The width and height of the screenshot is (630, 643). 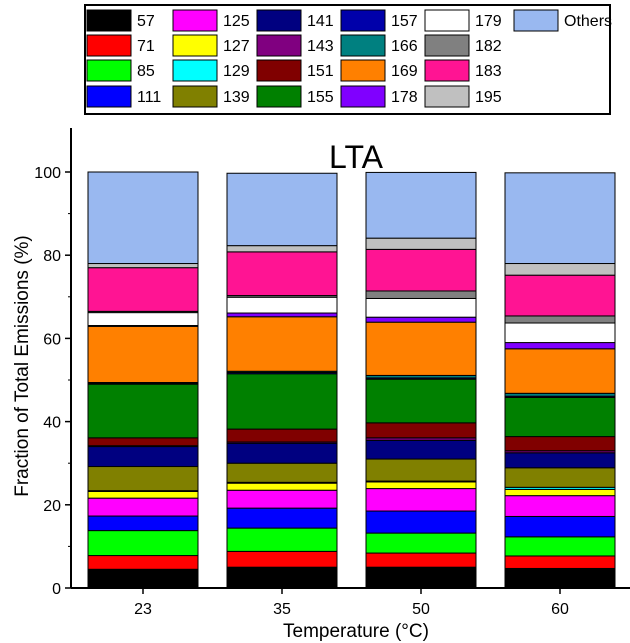 What do you see at coordinates (488, 97) in the screenshot?
I see `legend-label-195: 195` at bounding box center [488, 97].